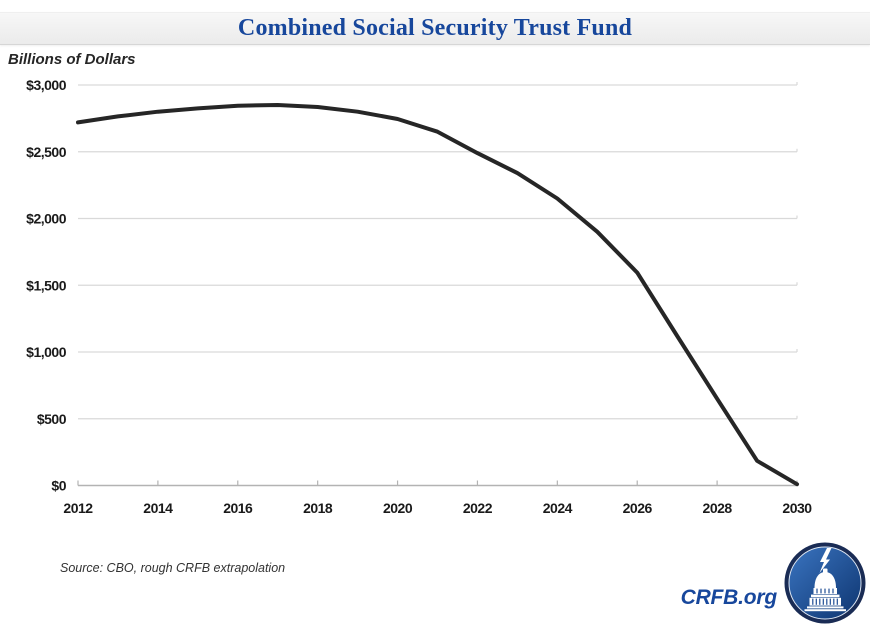 The width and height of the screenshot is (870, 632). I want to click on x-tick-label: 2014, so click(158, 508).